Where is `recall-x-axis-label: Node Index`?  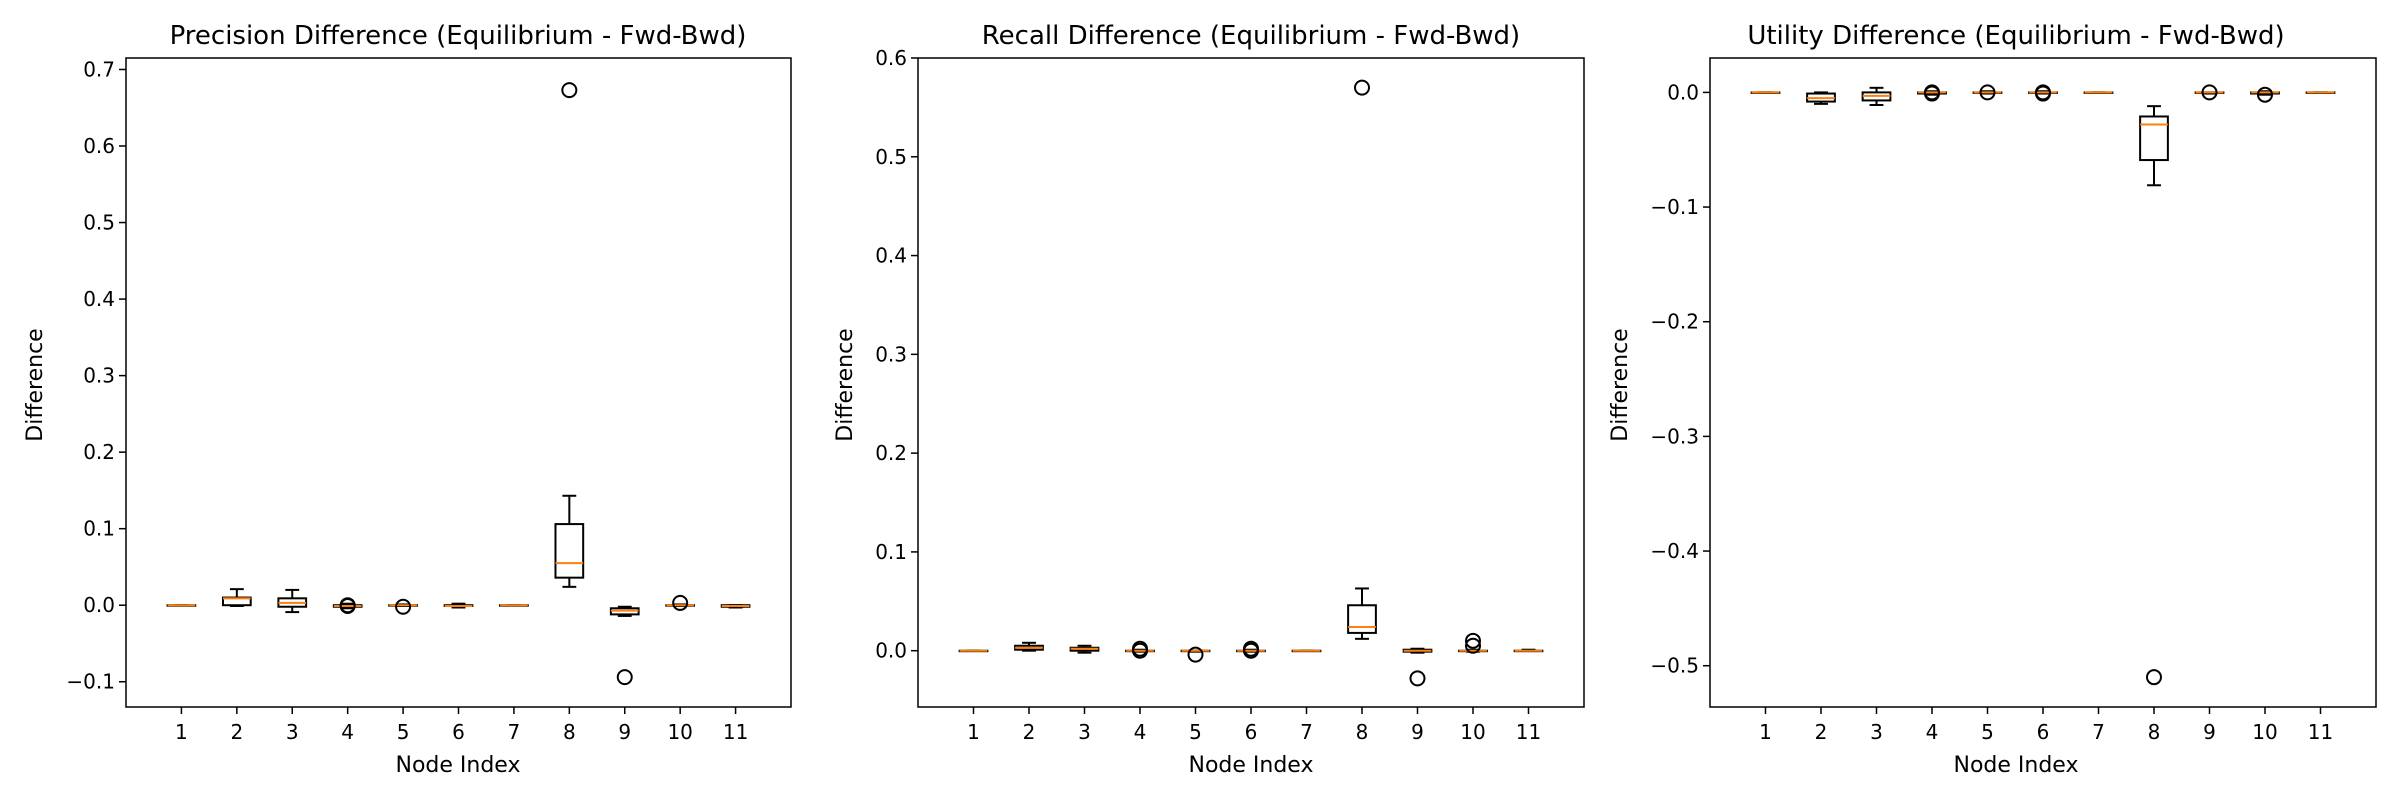
recall-x-axis-label: Node Index is located at coordinates (1251, 765).